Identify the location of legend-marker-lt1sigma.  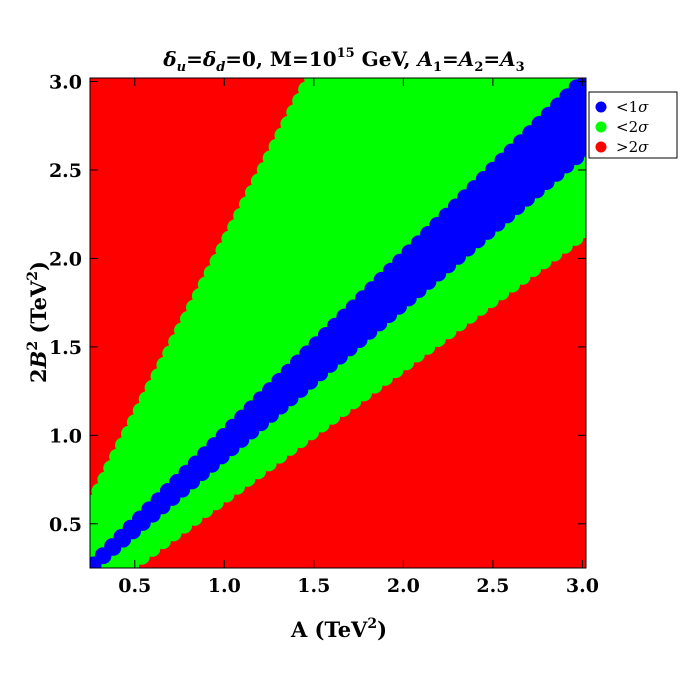
(601, 107).